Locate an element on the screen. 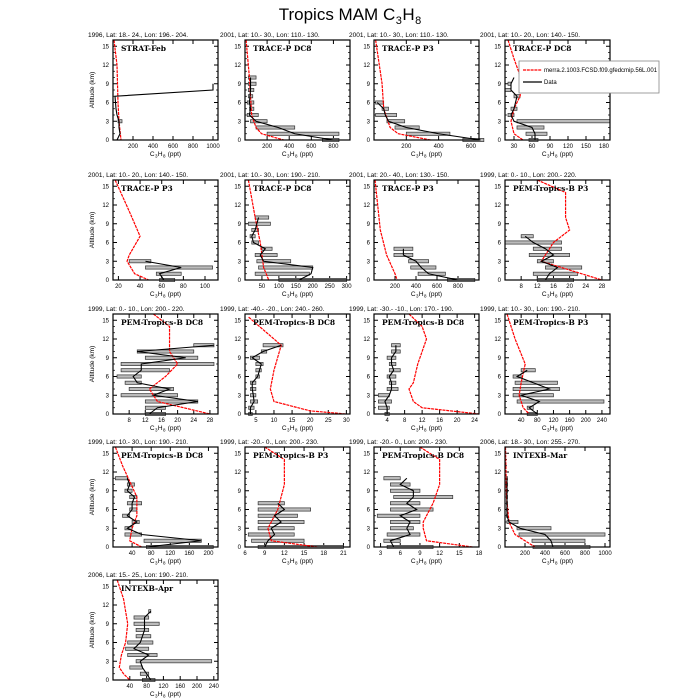  x-tick-label: 15 is located at coordinates (304, 554).